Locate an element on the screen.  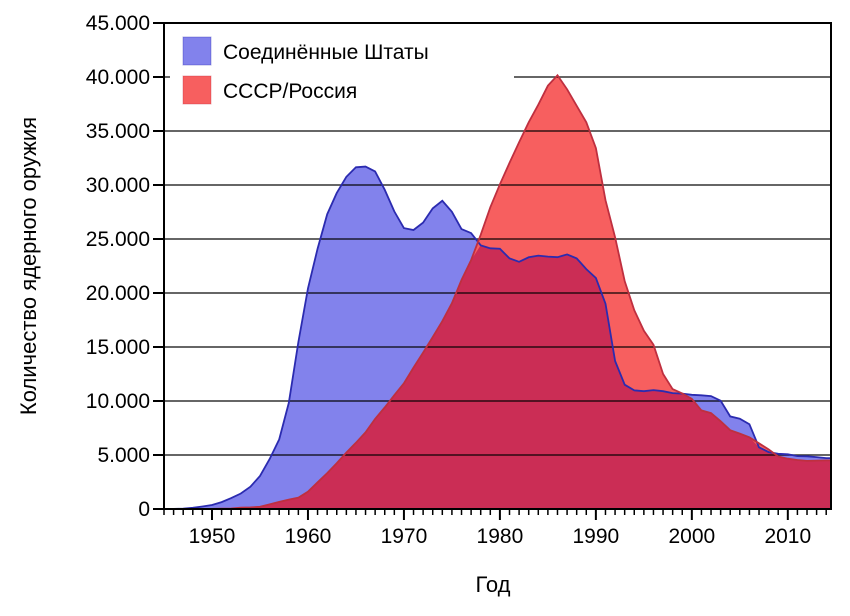
x-tick-label: 1980 is located at coordinates (500, 536).